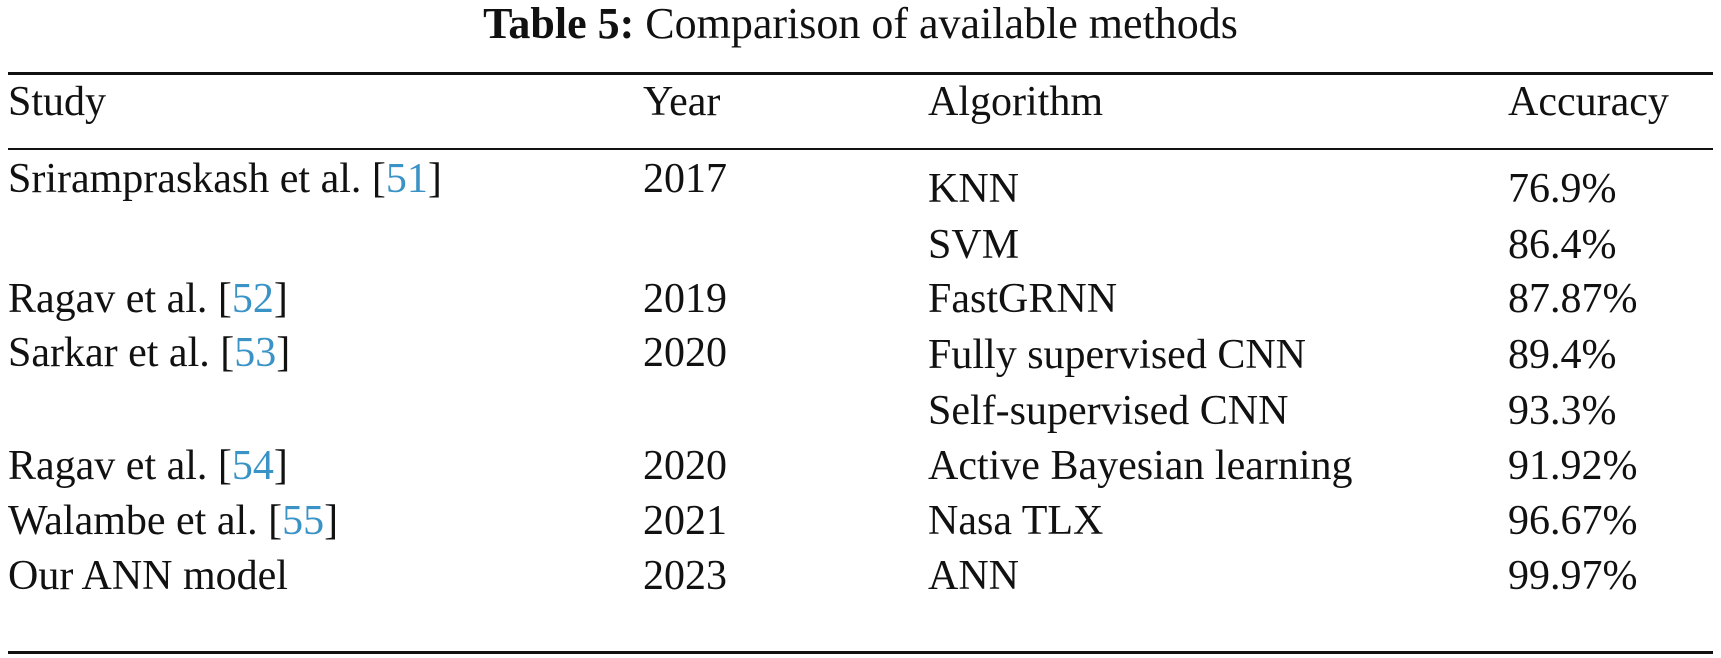 The width and height of the screenshot is (1721, 658). I want to click on reference-link: 52, so click(252, 299).